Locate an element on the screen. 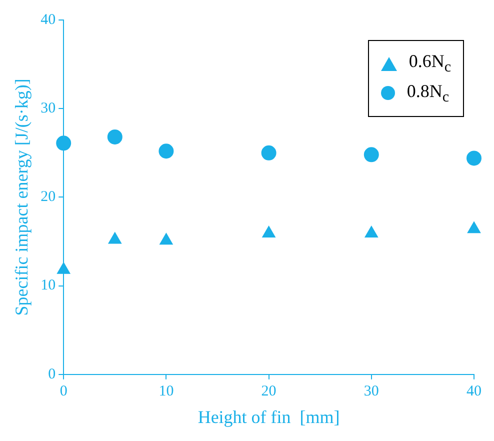 This screenshot has width=494, height=441. legend-label: 0.8N$_{c}$ is located at coordinates (427, 93).